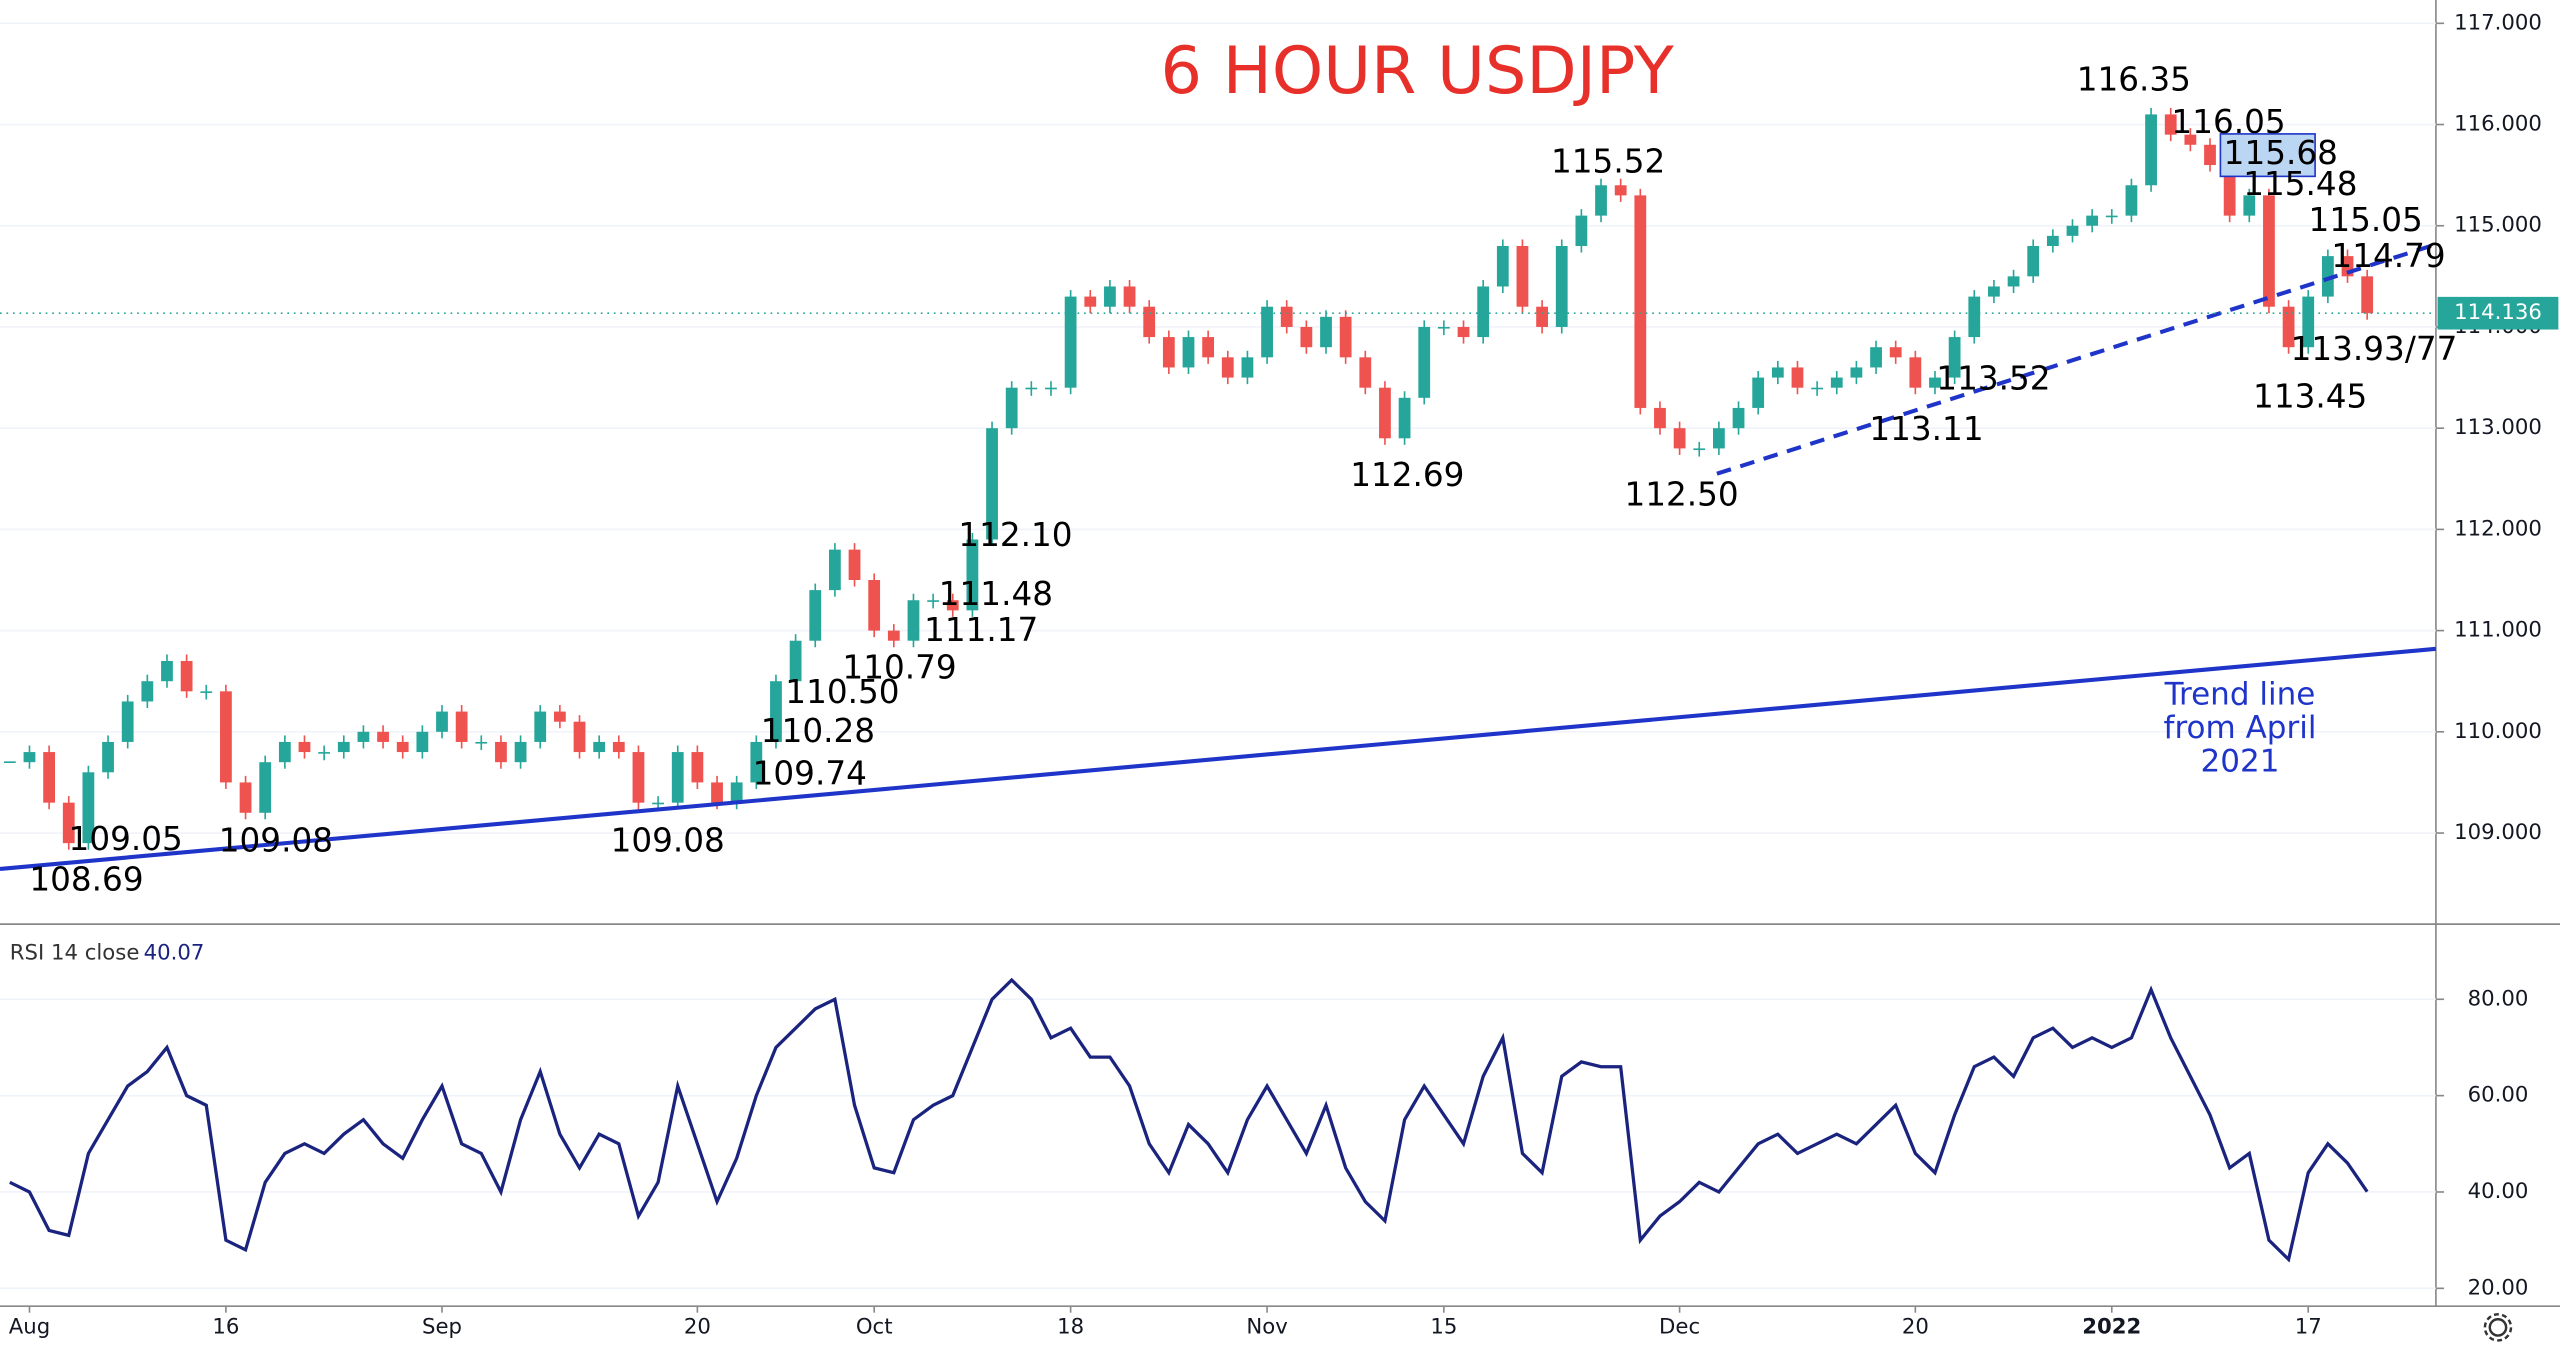 Image resolution: width=2560 pixels, height=1348 pixels. I want to click on trend-line, so click(2075, 359).